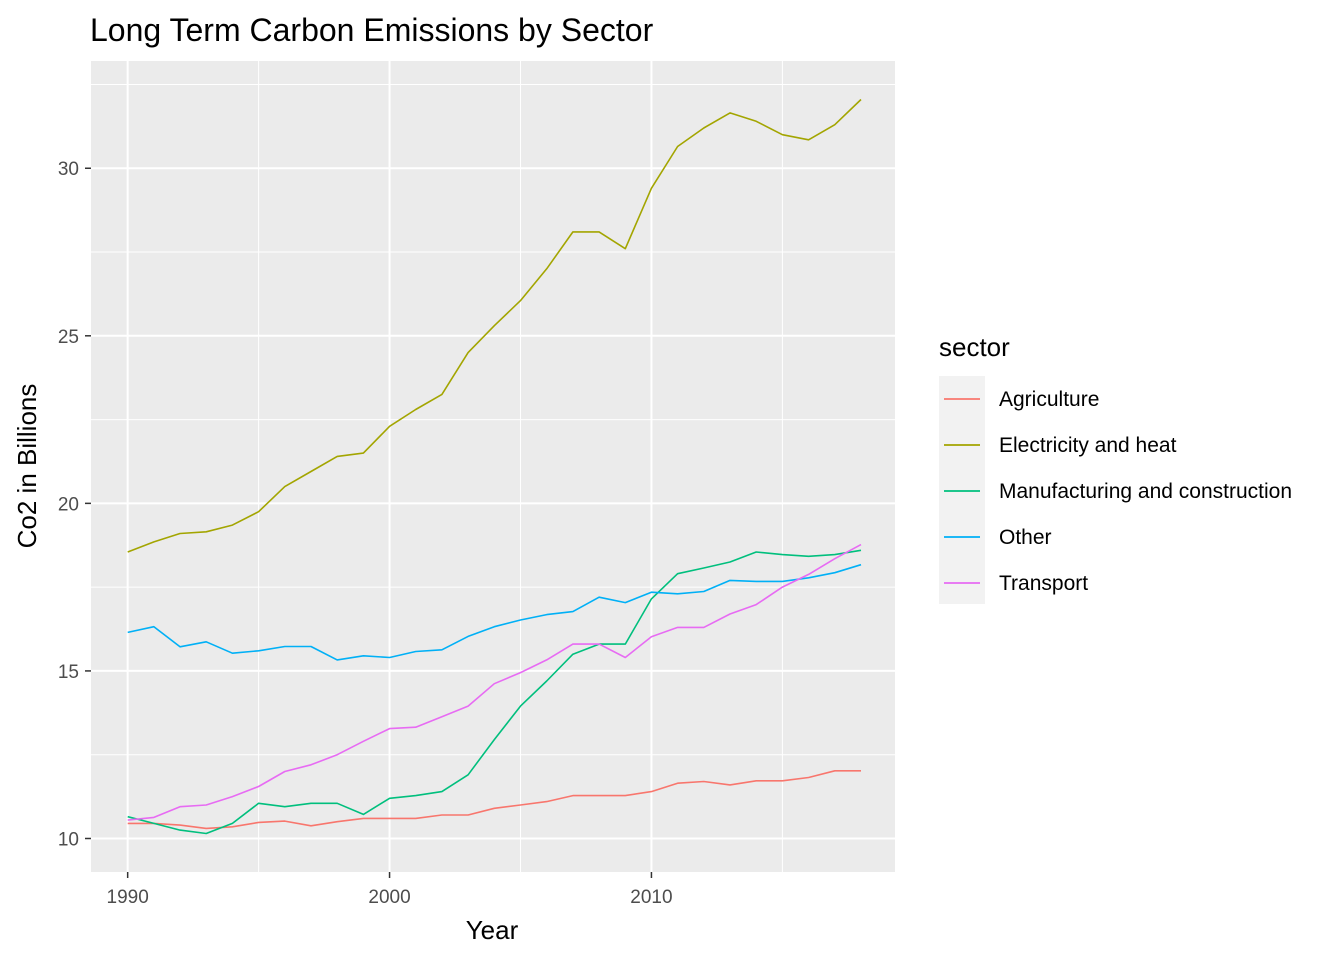 The height and width of the screenshot is (960, 1344). I want to click on legend-label-electricity-and-heat: Electricity and heat, so click(1088, 445).